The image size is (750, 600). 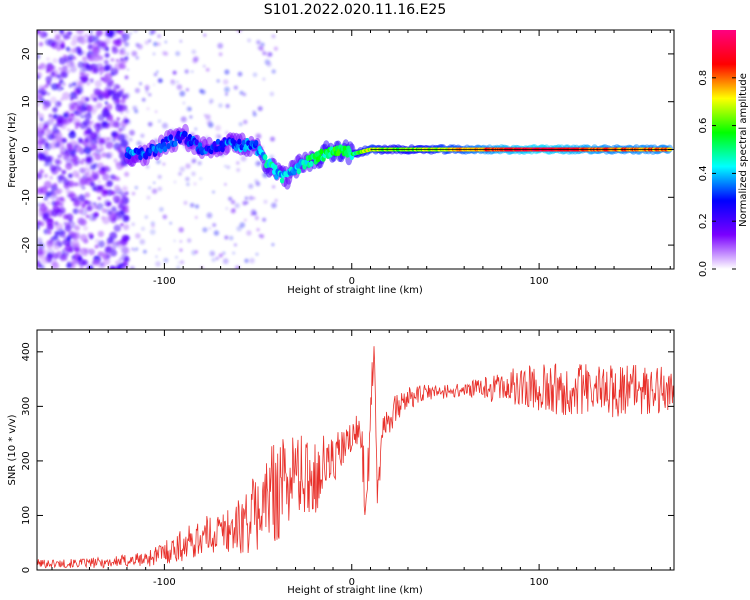 What do you see at coordinates (355, 290) in the screenshot?
I see `spectrogram-xlabel: Height of straight line (km)` at bounding box center [355, 290].